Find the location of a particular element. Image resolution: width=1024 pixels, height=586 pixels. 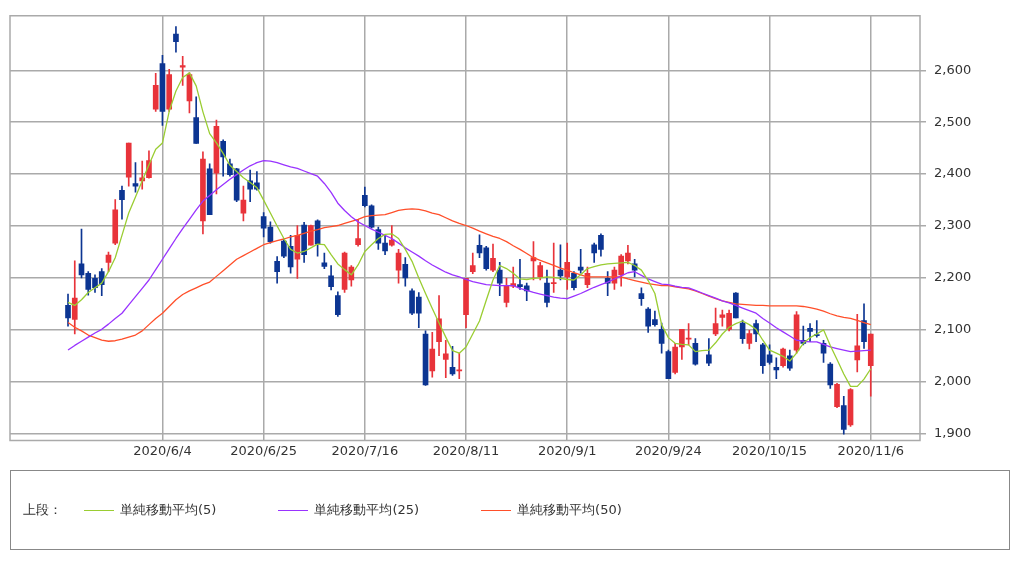

x-tick-label: 2020/9/1 is located at coordinates (567, 450).